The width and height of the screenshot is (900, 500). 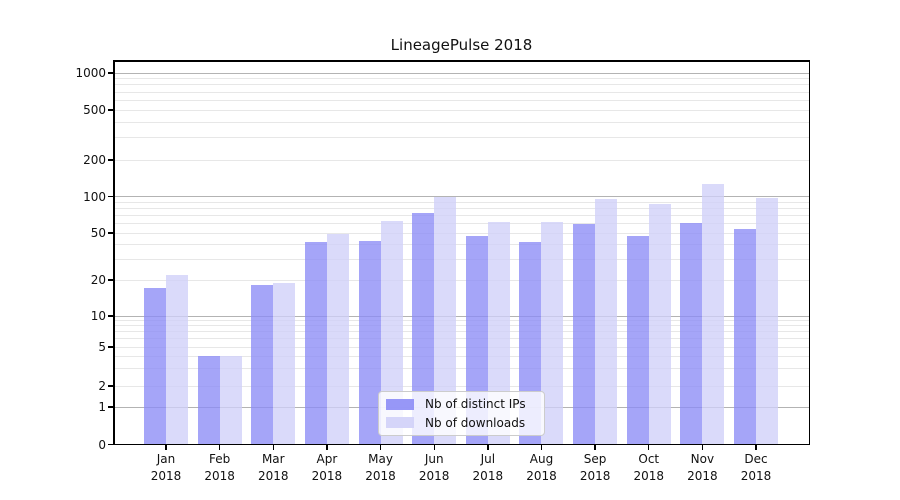 I want to click on x-tick-label-line: Oct, so click(x=649, y=459).